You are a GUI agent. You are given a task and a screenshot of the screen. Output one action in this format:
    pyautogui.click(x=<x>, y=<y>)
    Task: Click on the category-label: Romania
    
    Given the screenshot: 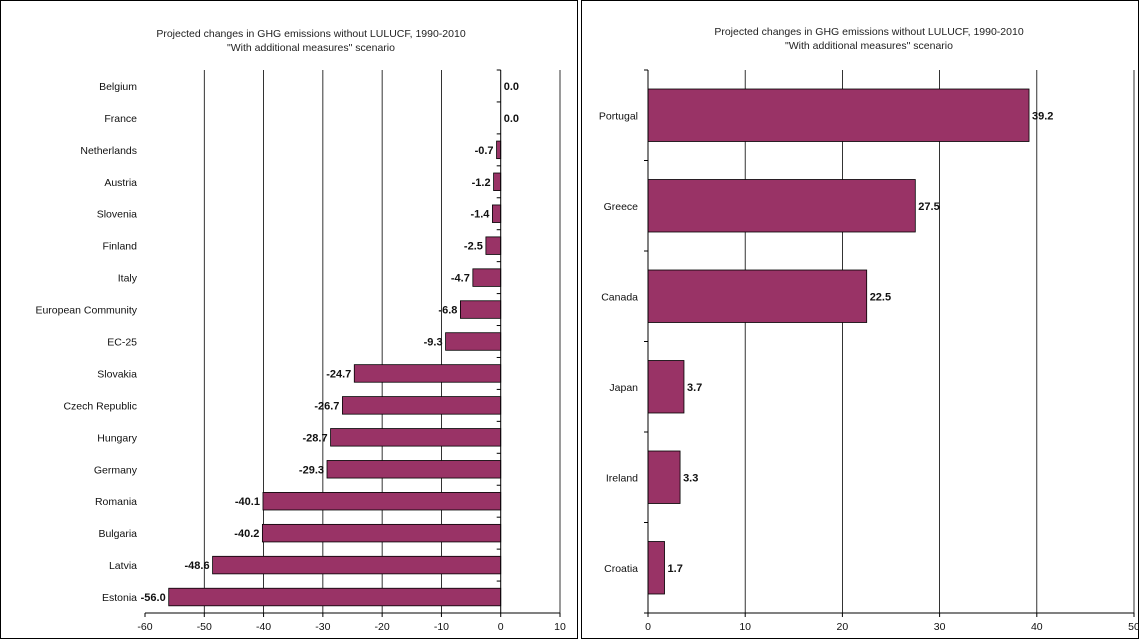 What is the action you would take?
    pyautogui.click(x=116, y=502)
    